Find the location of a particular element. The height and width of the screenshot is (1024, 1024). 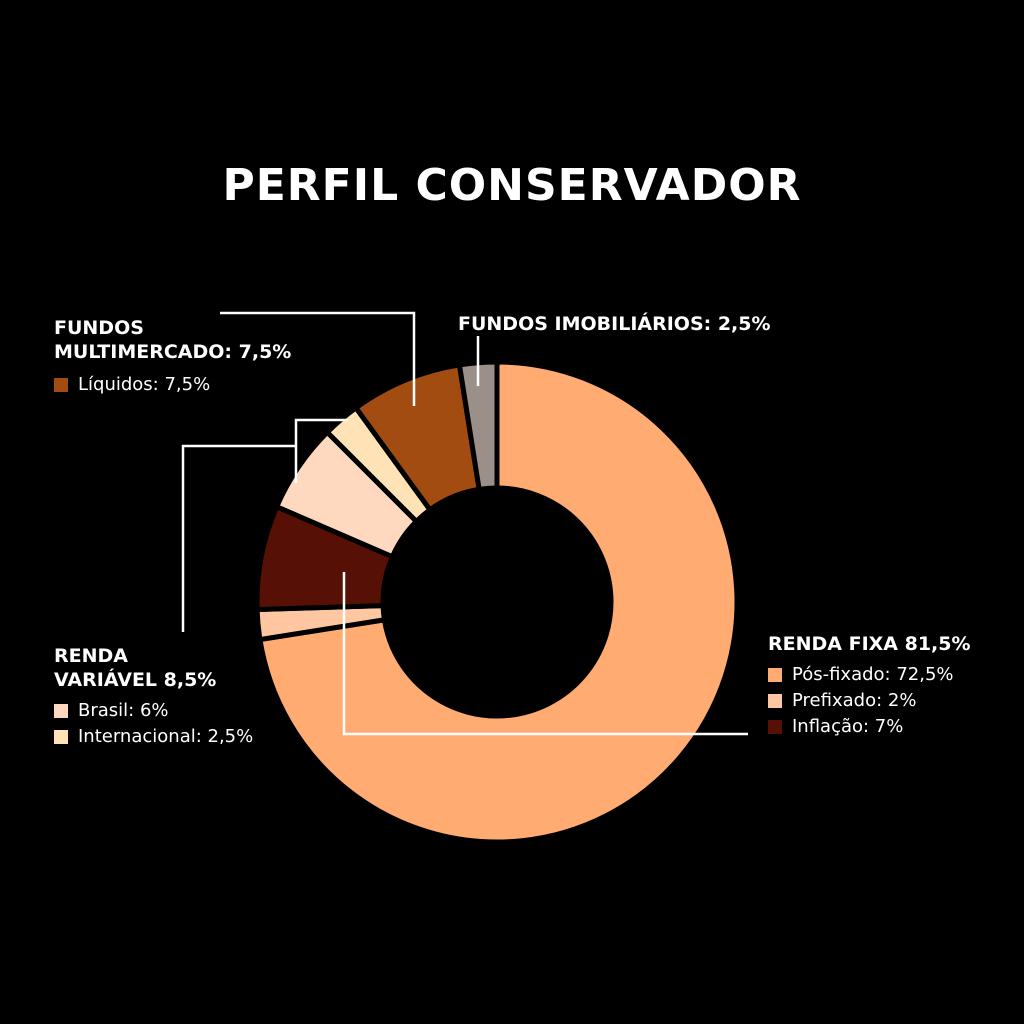

leader-line-fixa is located at coordinates (545, 654).